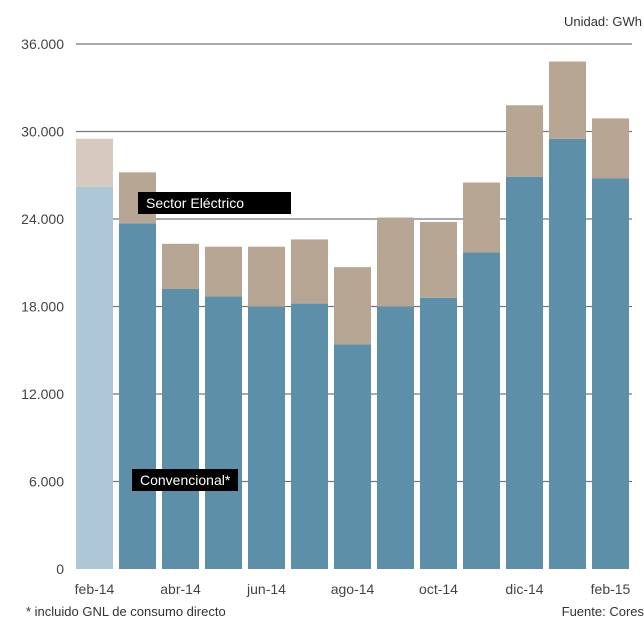 The image size is (644, 620). Describe the element at coordinates (42, 394) in the screenshot. I see `y-tick-label: 12.000` at that location.